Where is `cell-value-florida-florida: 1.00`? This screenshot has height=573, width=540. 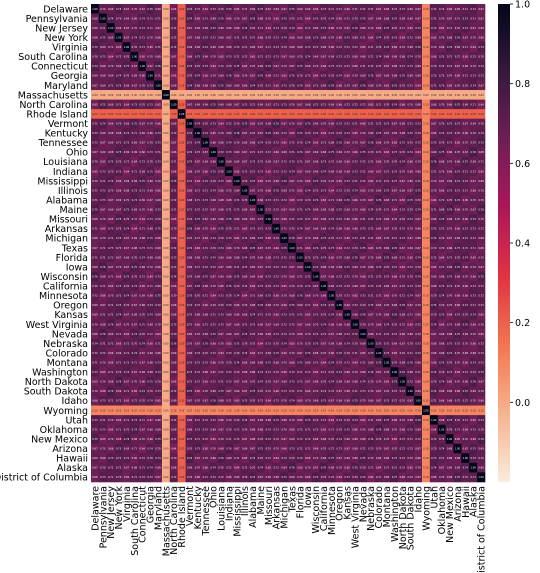
cell-value-florida-florida: 1.00 is located at coordinates (300, 257).